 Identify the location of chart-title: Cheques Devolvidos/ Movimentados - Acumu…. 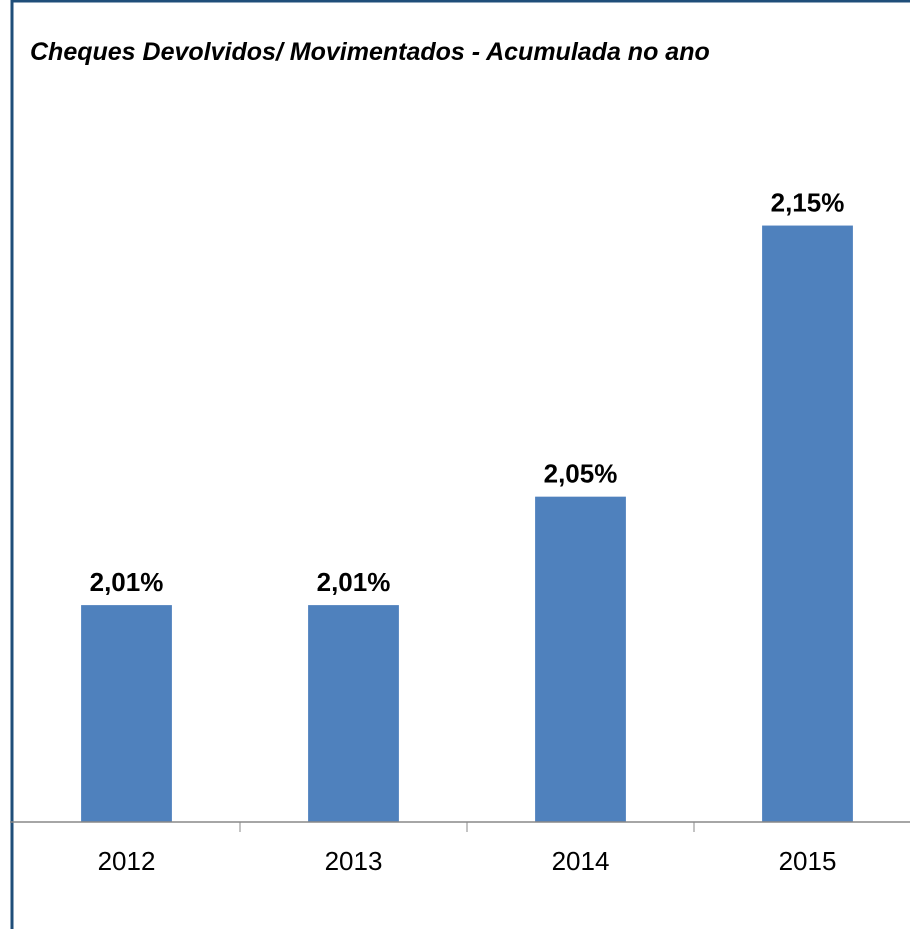
(370, 52).